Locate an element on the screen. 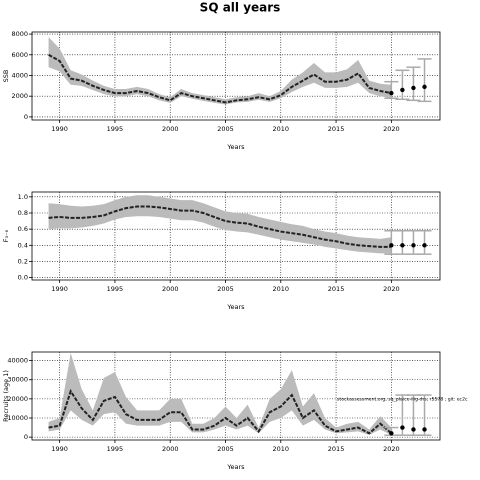 Image resolution: width=480 pixels, height=480 pixels. y-tick-label: 0.6 is located at coordinates (23, 229).